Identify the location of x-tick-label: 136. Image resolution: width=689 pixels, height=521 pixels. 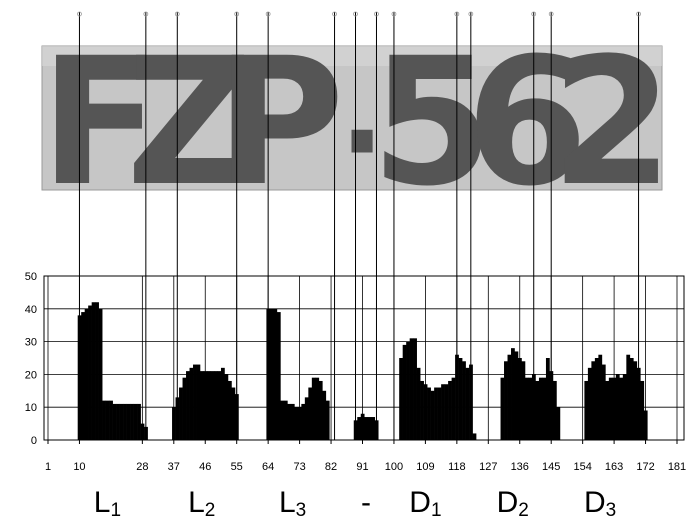
(520, 467).